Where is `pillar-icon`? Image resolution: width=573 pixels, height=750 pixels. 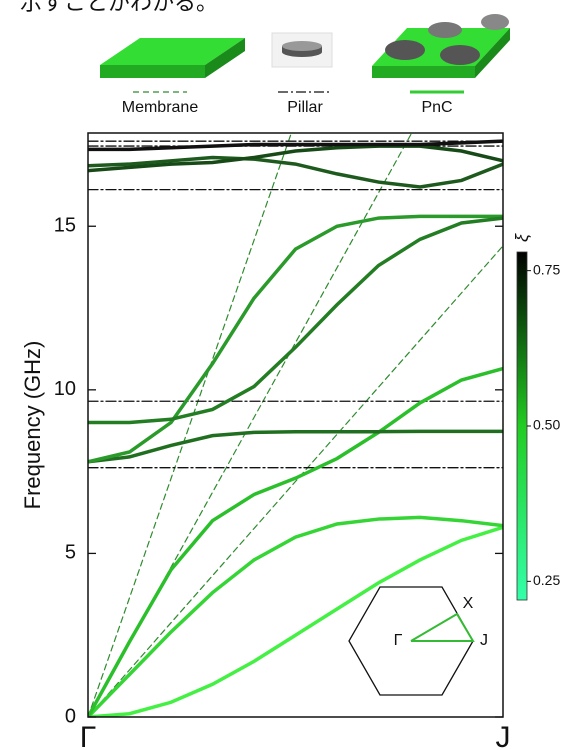
pillar-icon is located at coordinates (302, 50).